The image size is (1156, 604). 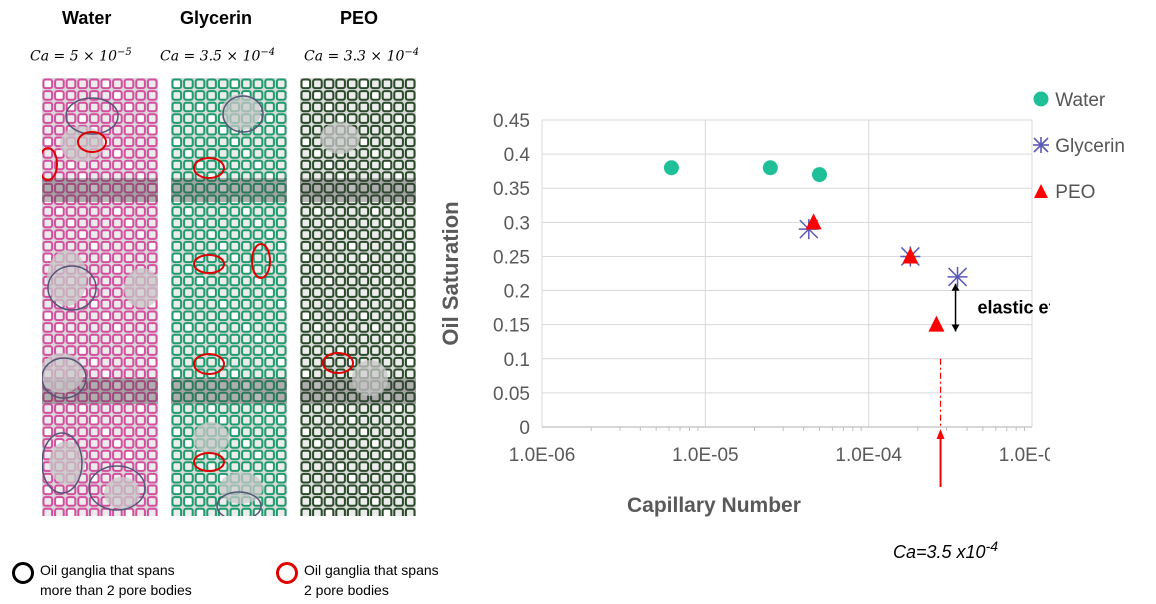 What do you see at coordinates (945, 550) in the screenshot?
I see `ca-annotation: Ca=3.5 x10-4` at bounding box center [945, 550].